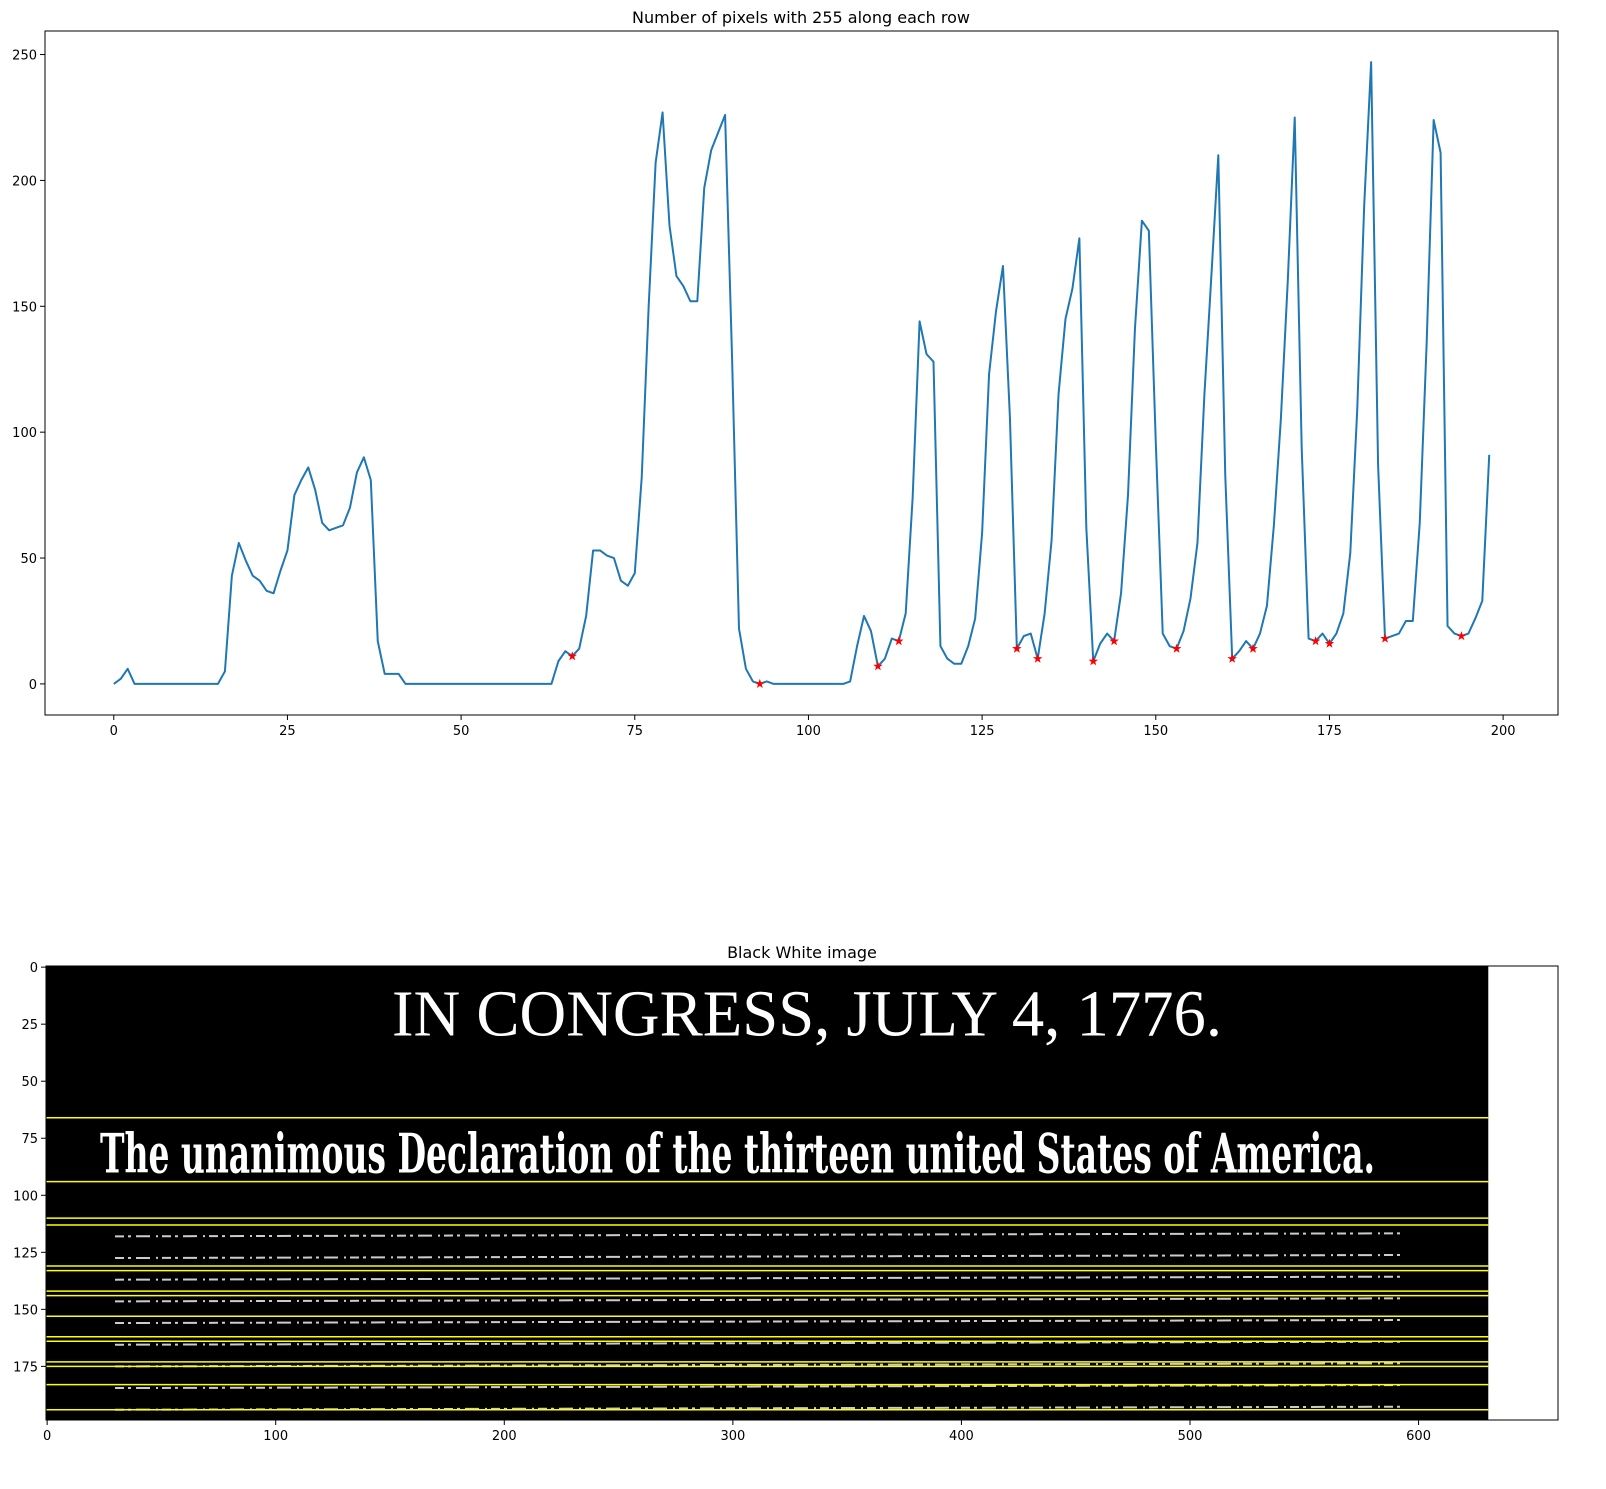  What do you see at coordinates (1329, 731) in the screenshot?
I see `x-tick-label: 175` at bounding box center [1329, 731].